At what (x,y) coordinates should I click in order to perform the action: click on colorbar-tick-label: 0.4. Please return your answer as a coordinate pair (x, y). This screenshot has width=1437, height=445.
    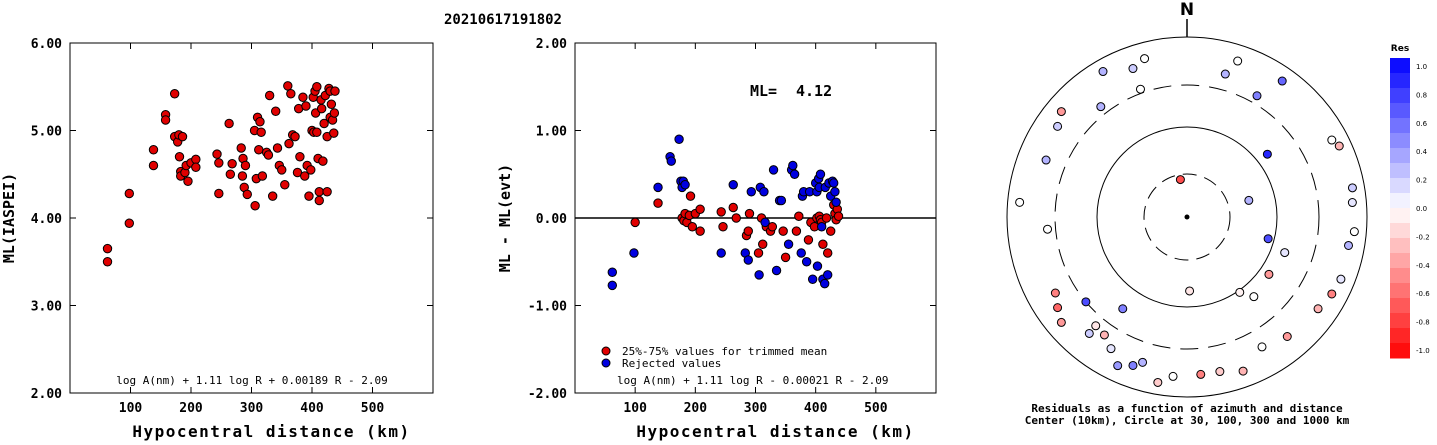
    Looking at the image, I should click on (1422, 152).